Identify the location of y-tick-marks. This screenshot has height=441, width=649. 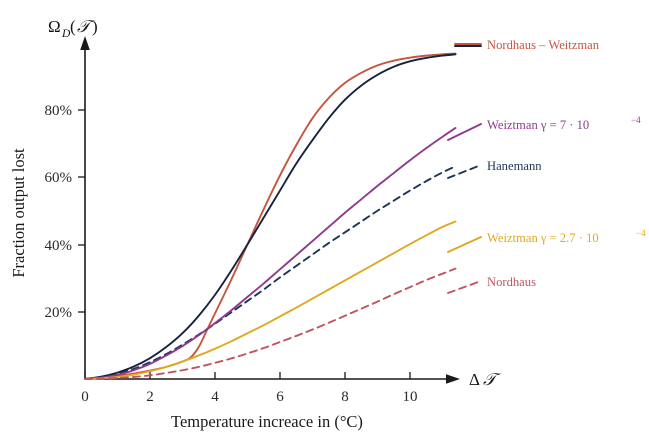
(81, 211).